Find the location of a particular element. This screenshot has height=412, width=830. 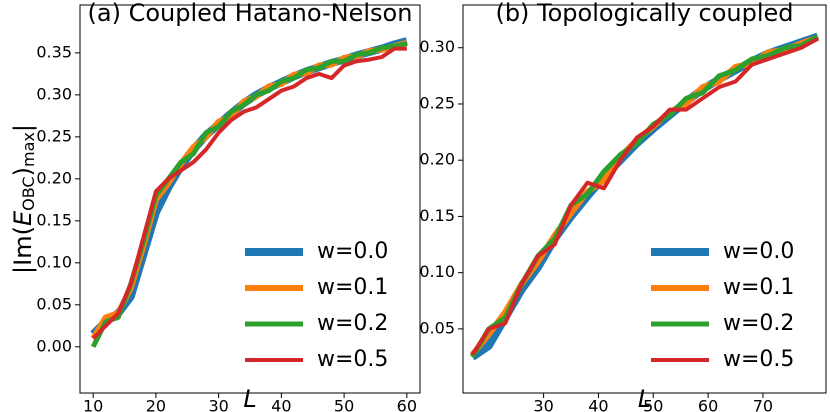

y-label-part: OBC is located at coordinates (28, 193).